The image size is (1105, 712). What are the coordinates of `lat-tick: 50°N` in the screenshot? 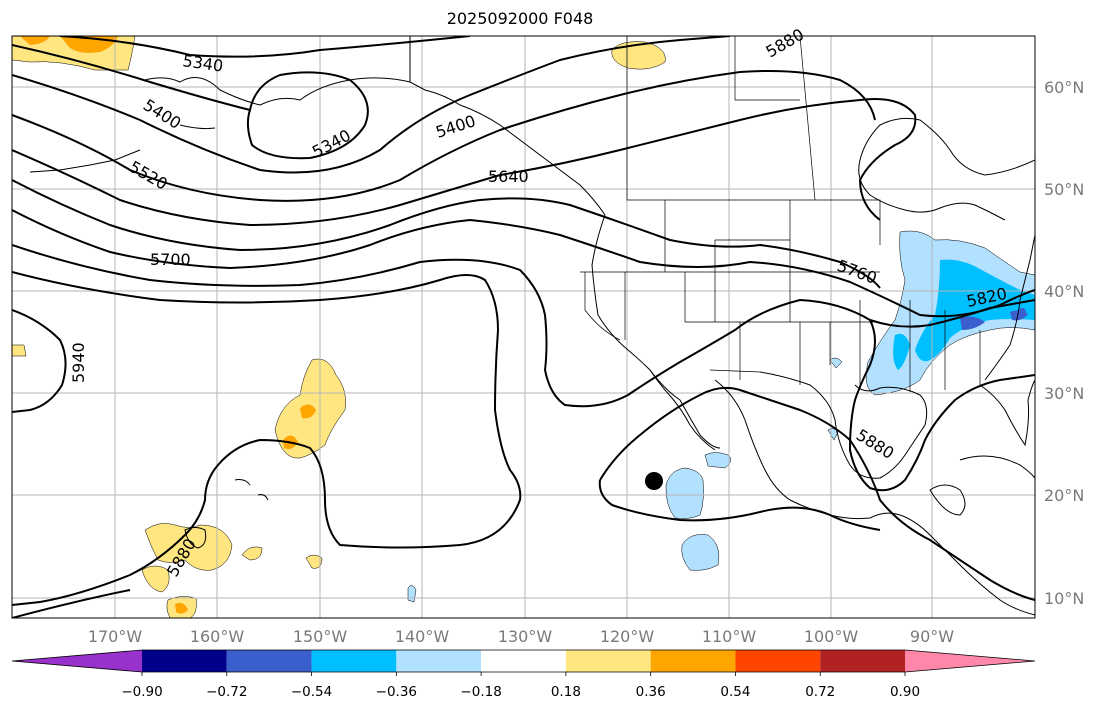 It's located at (1064, 189).